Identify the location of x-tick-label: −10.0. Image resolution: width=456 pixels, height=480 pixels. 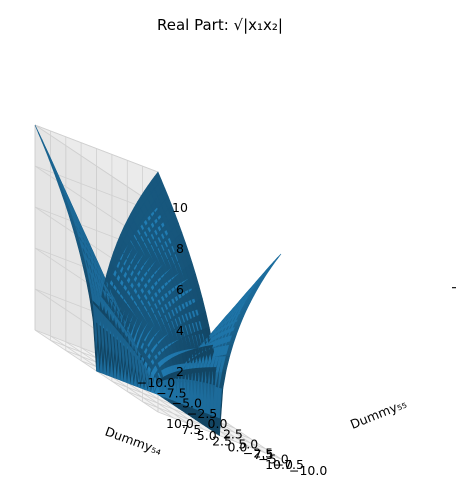
(156, 382).